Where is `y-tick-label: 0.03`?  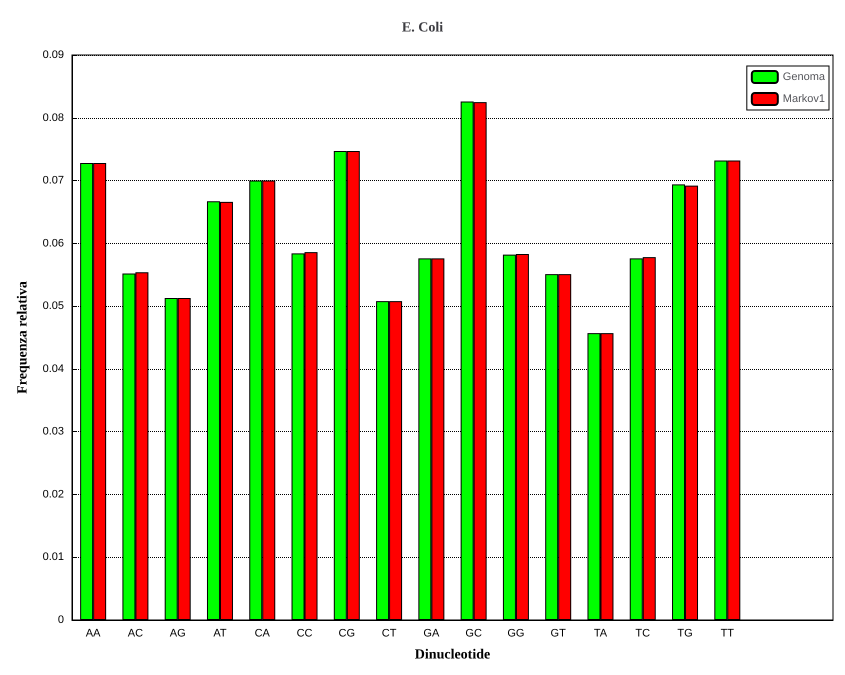
y-tick-label: 0.03 is located at coordinates (53, 432).